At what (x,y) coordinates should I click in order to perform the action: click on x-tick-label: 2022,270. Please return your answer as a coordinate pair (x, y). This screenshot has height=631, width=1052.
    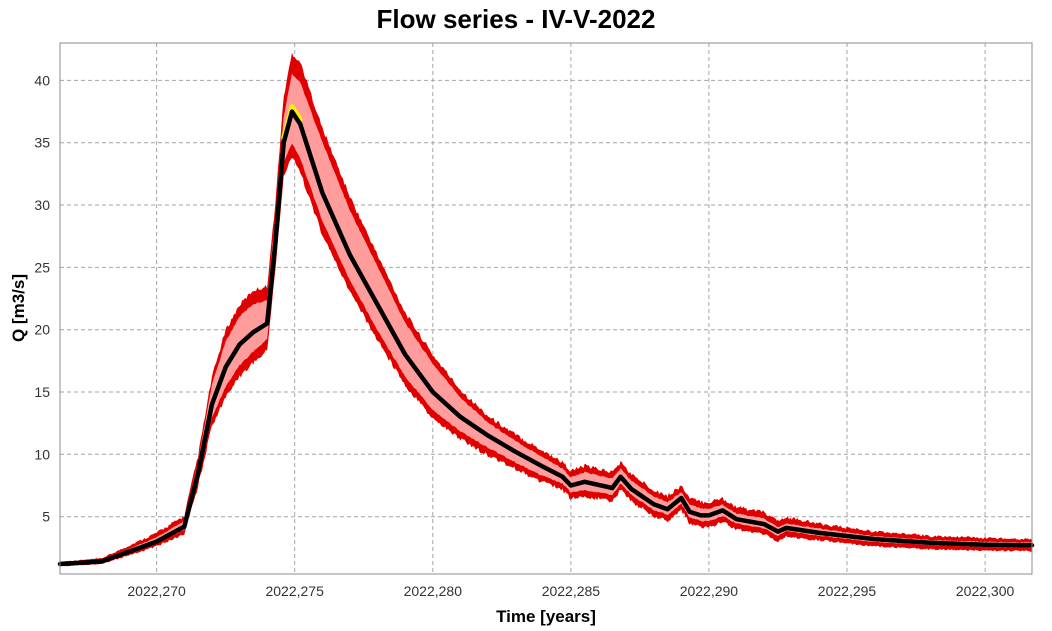
    Looking at the image, I should click on (156, 591).